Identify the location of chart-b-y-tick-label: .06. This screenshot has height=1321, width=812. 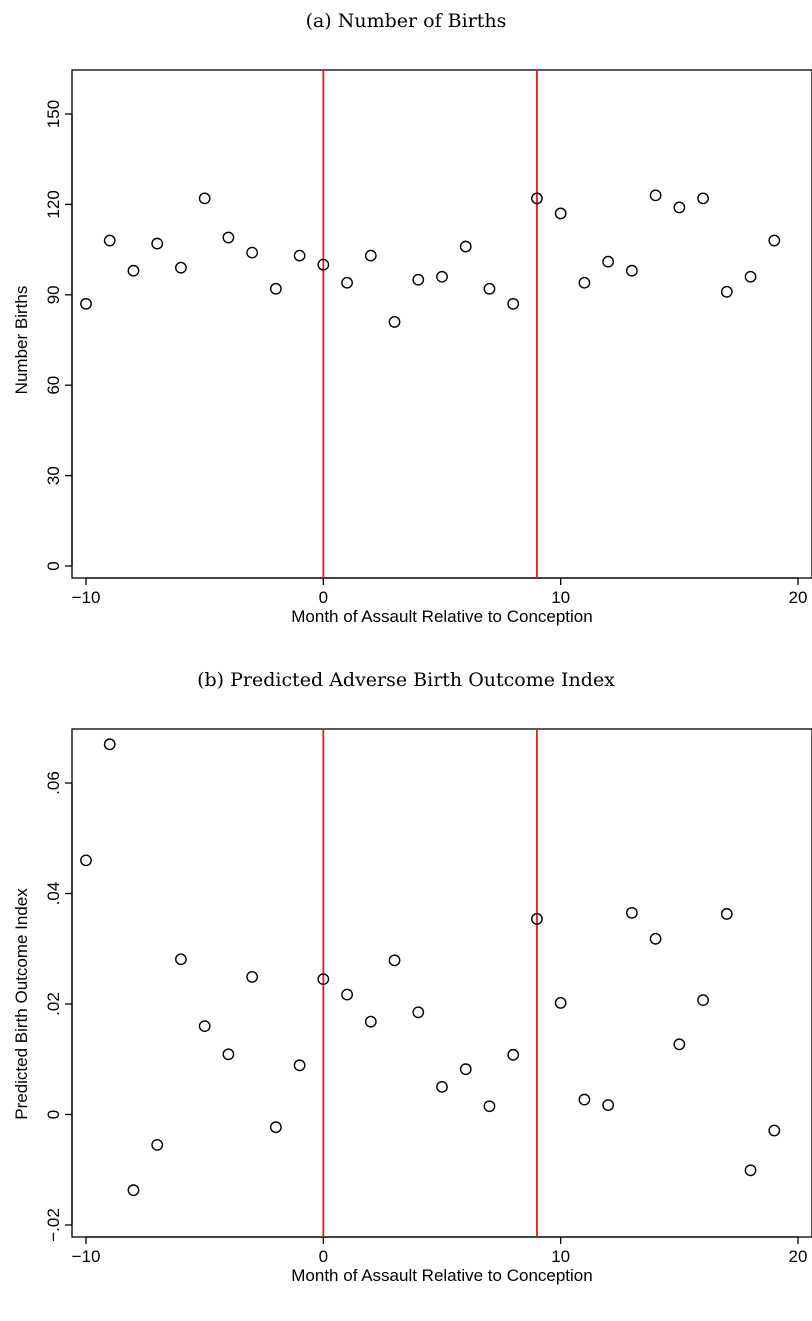
(53, 783).